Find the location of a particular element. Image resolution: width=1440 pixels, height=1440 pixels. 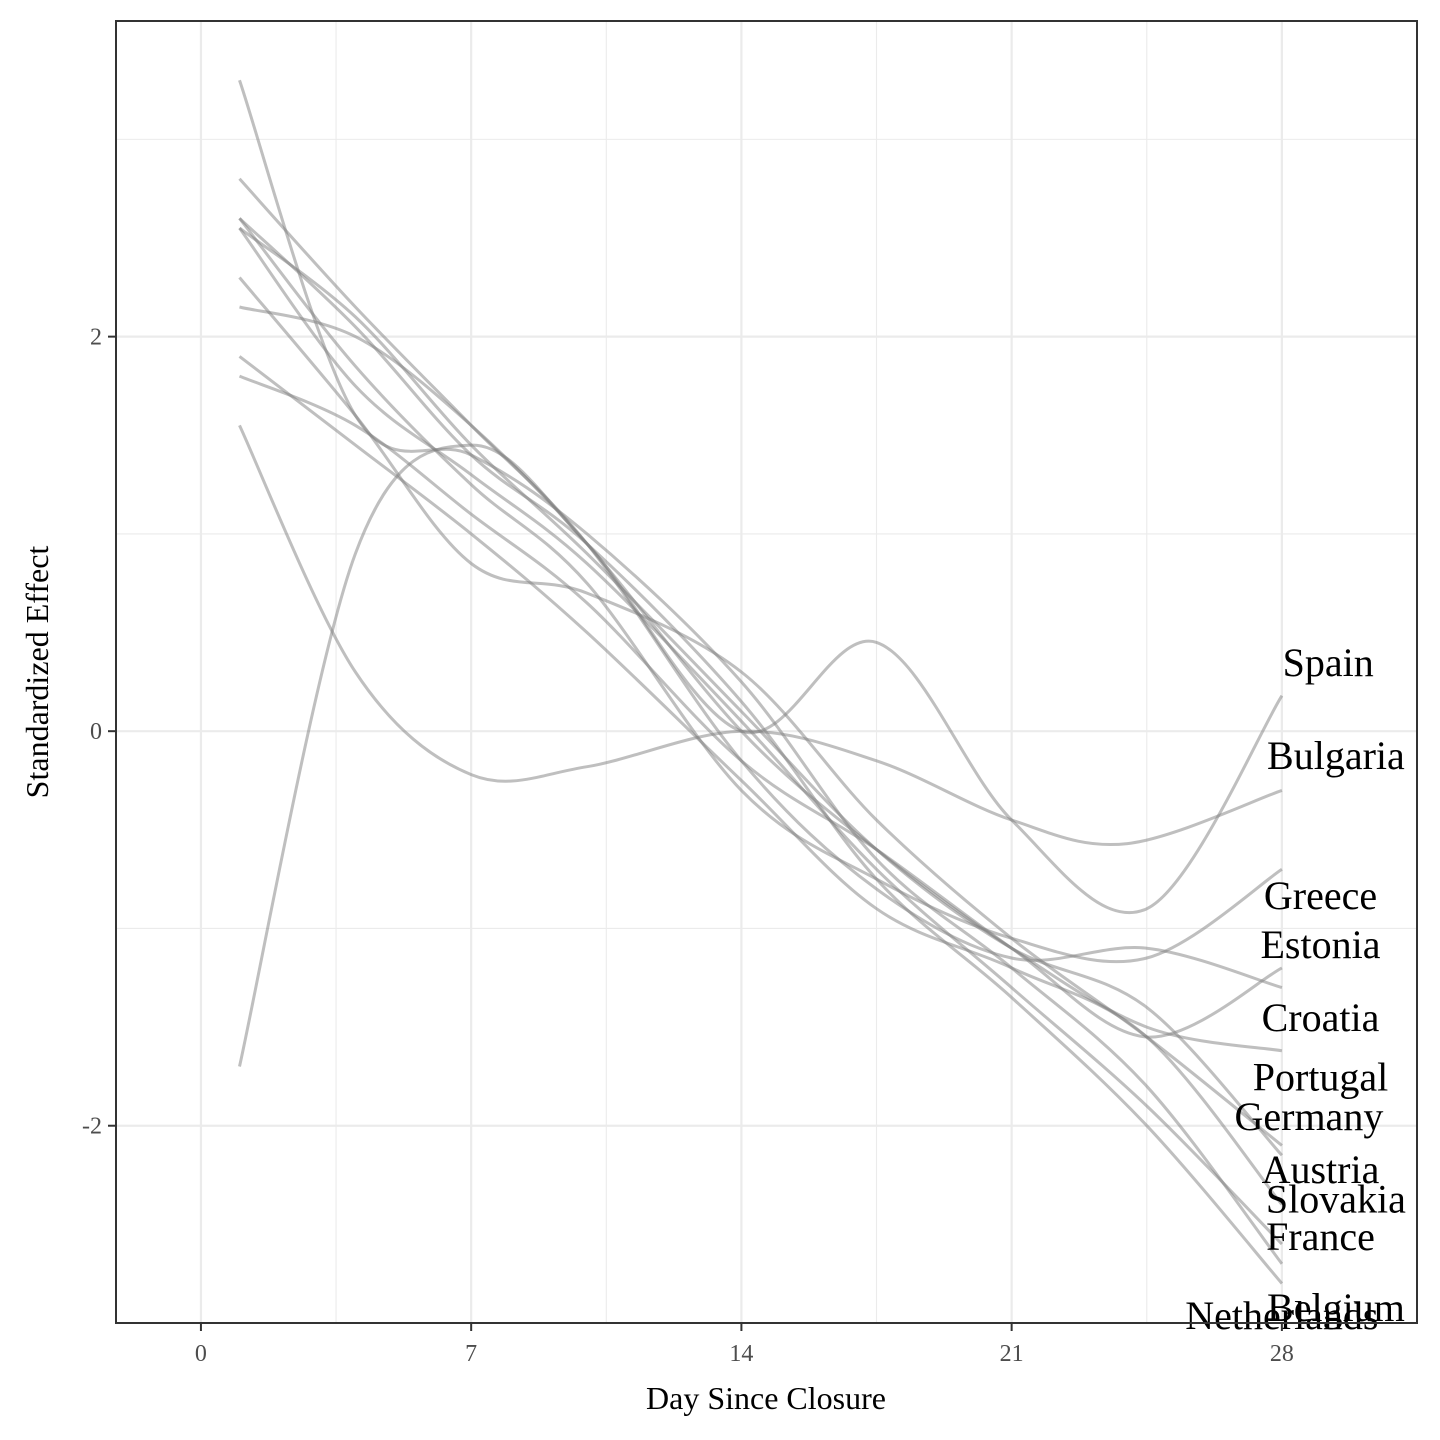

x-axis-title: Day Since Closure is located at coordinates (766, 1398).